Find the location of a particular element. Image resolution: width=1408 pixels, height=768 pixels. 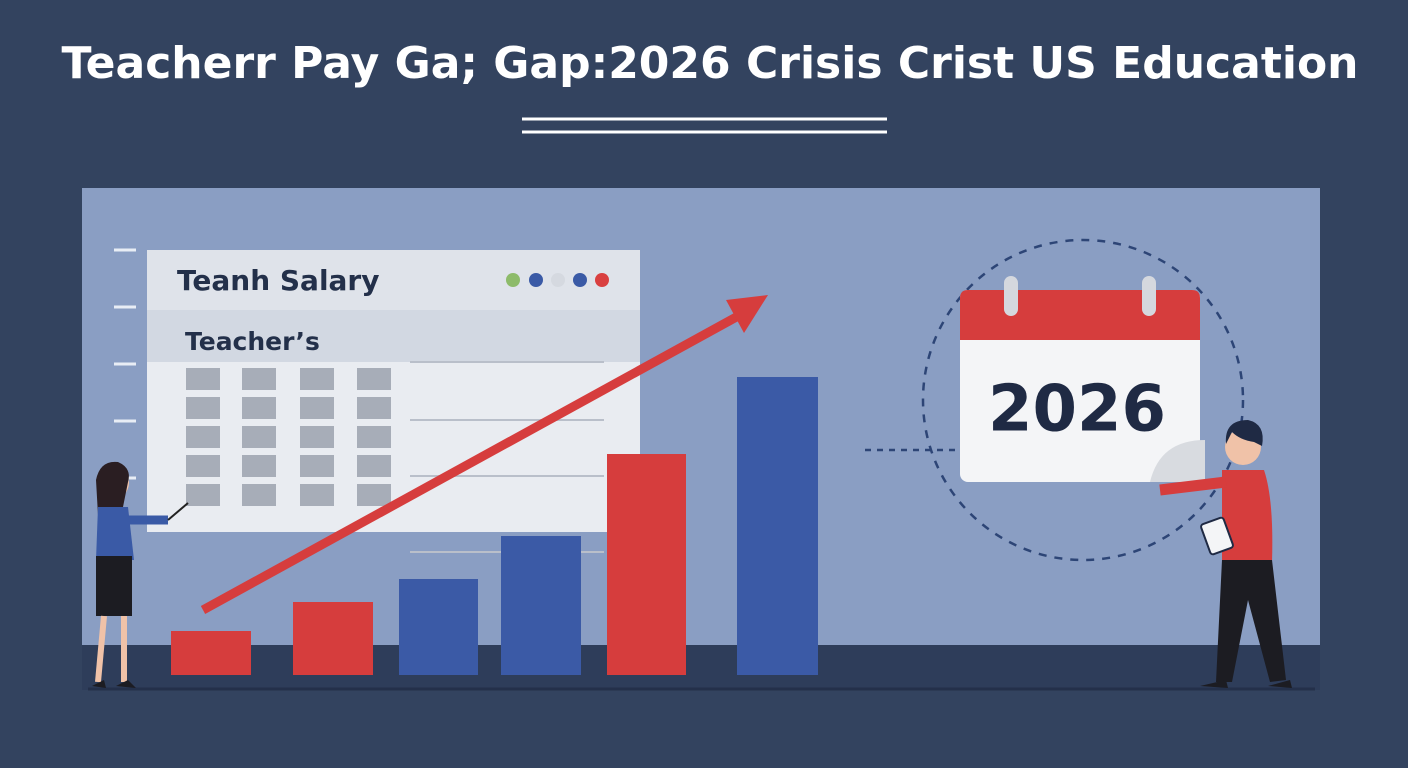

man is located at coordinates (1225, 554).